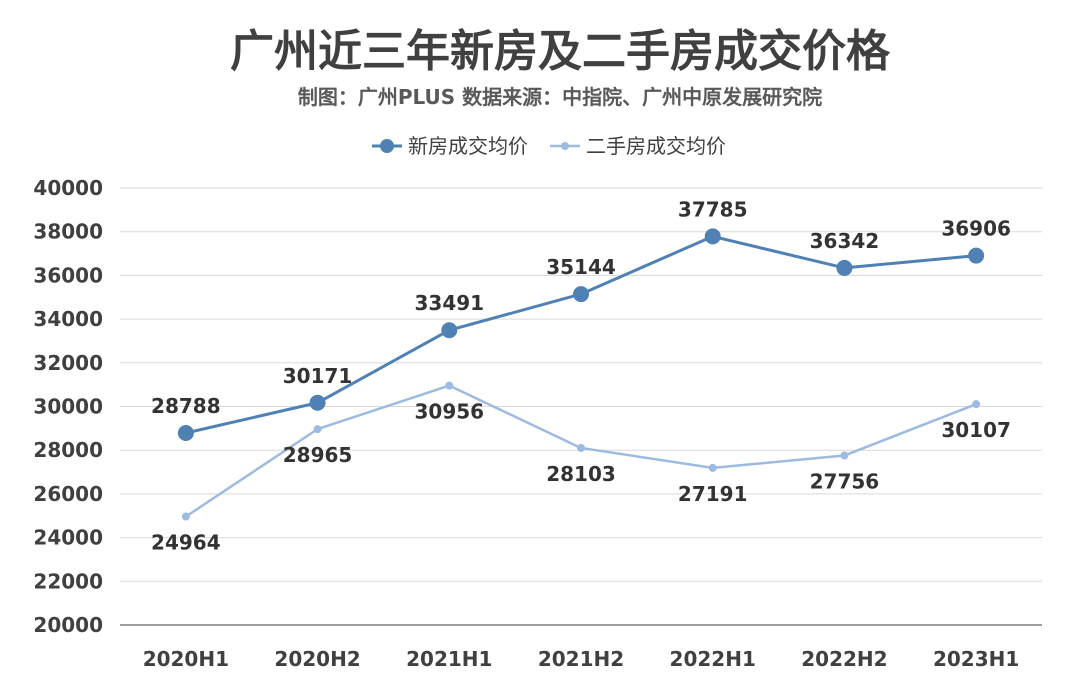  I want to click on legend-label: 新房成交均价, so click(468, 146).